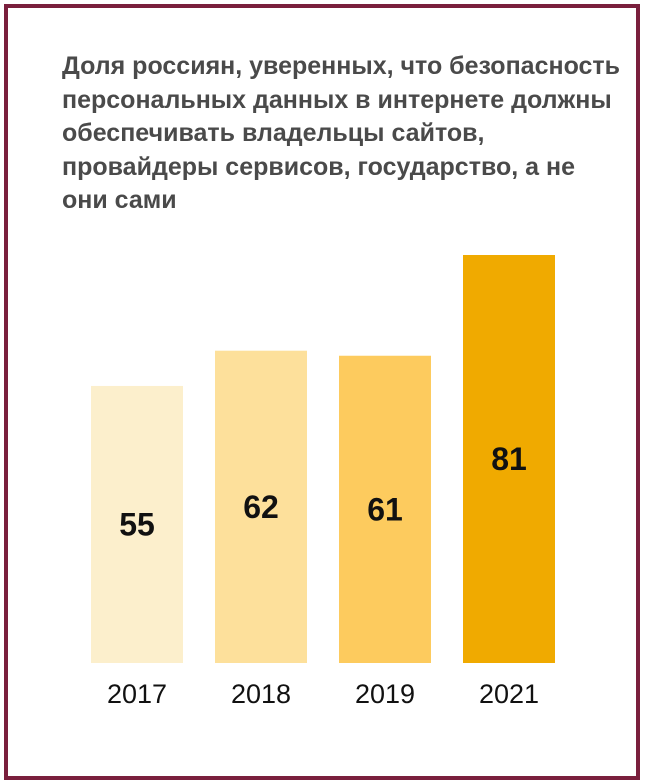  I want to click on bar-2021, so click(509, 459).